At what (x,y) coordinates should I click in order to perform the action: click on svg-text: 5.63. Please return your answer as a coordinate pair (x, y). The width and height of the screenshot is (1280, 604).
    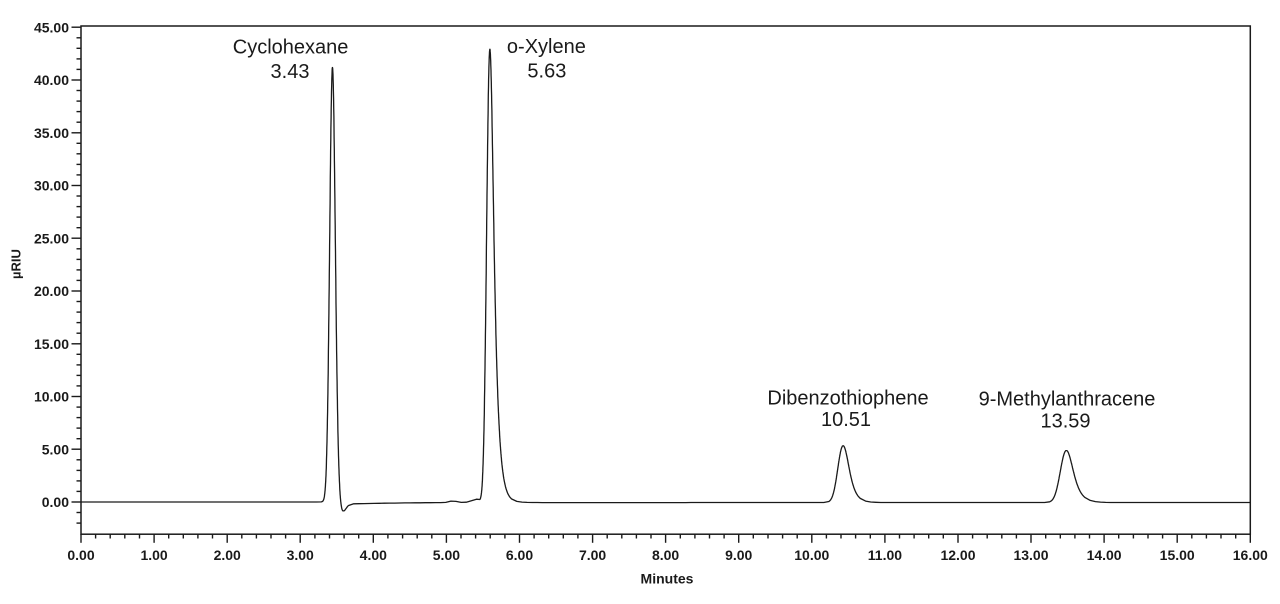
    Looking at the image, I should click on (546, 72).